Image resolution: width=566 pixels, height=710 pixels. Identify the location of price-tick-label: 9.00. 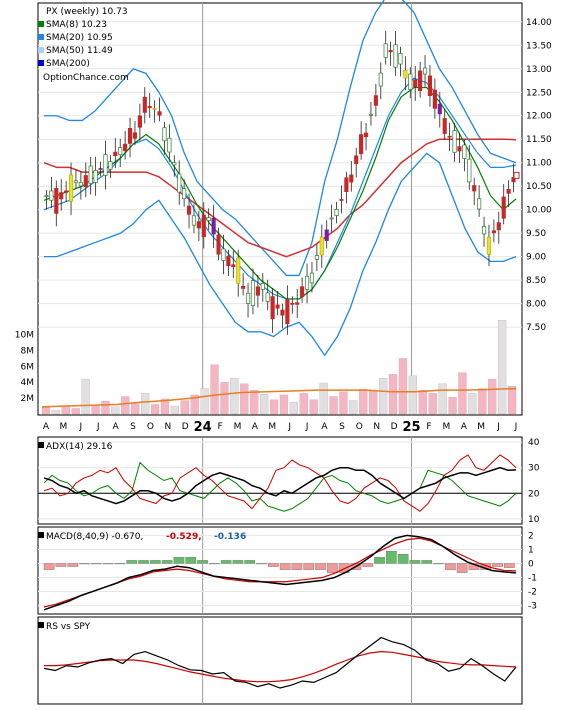
(536, 258).